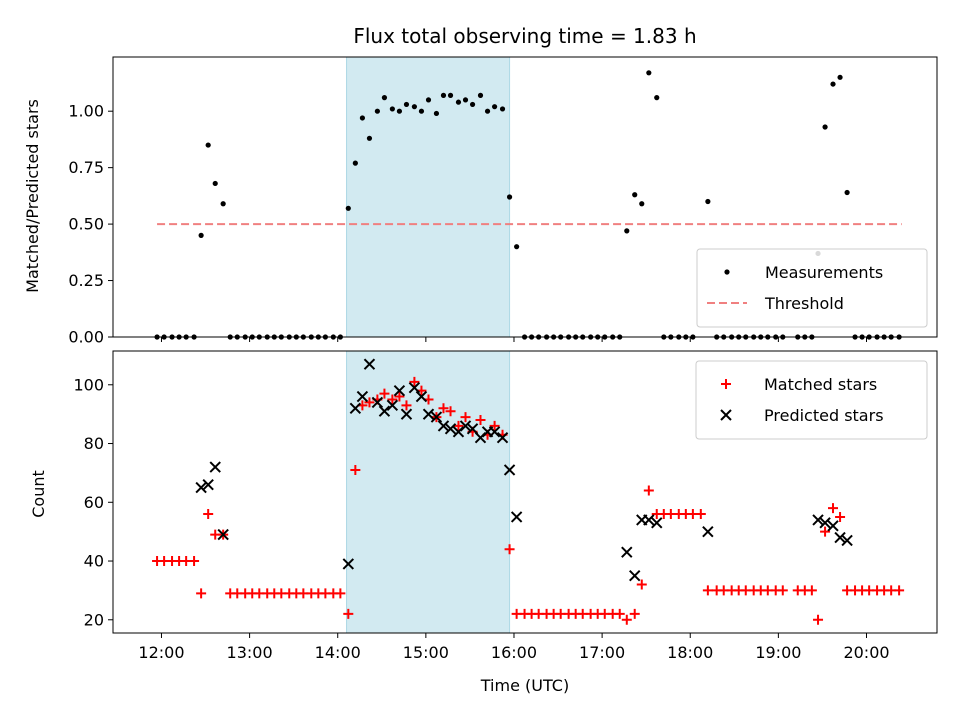 The image size is (960, 720). I want to click on ratio-y-tick-label: 0.75, so click(86, 167).